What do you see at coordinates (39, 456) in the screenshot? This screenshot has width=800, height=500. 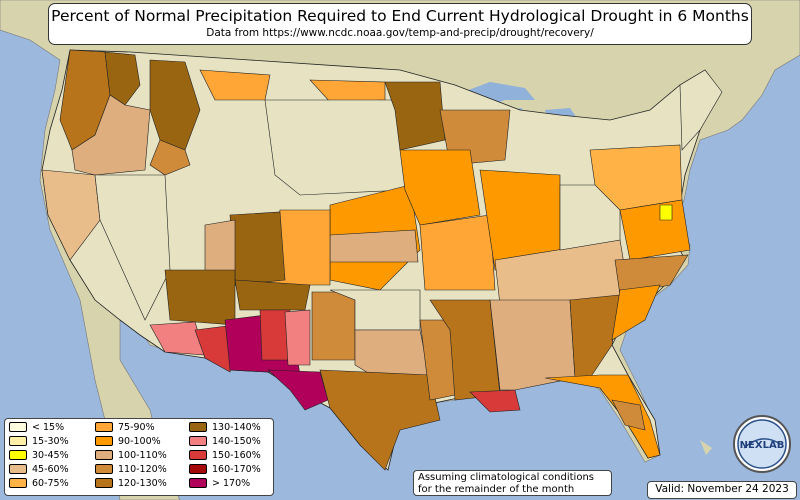 I see `legend-item: 30-45%` at bounding box center [39, 456].